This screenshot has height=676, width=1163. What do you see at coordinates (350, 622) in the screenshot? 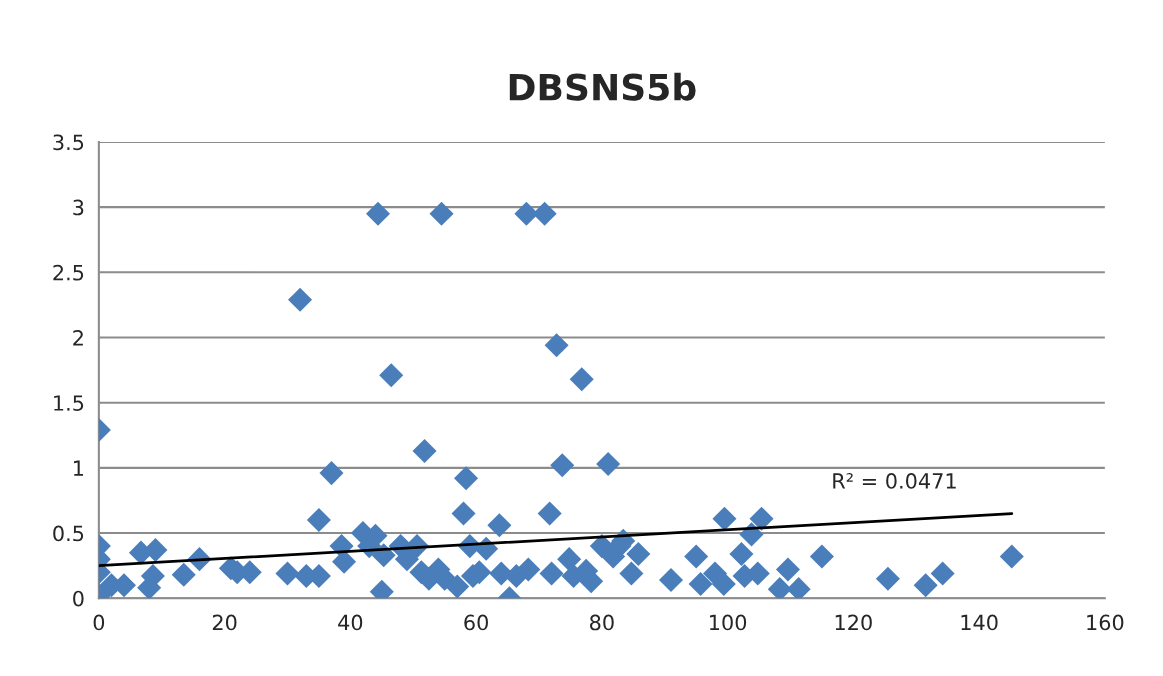
I see `x-tick-label: 40` at bounding box center [350, 622].